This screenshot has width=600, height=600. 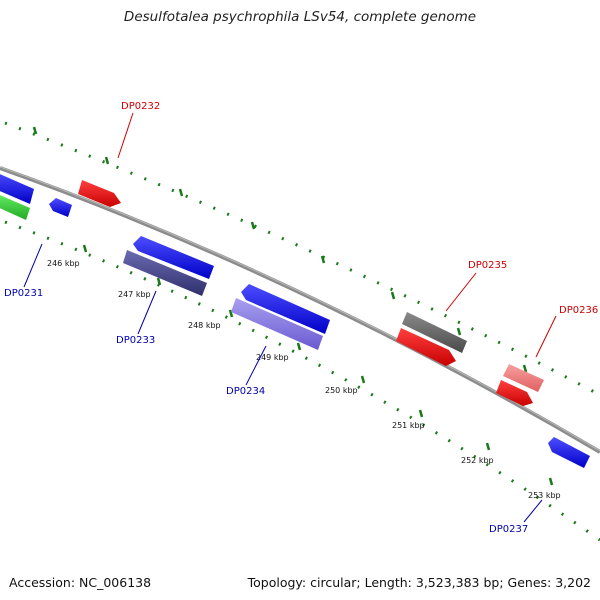 I want to click on gene-label-dp0236: DP0236, so click(x=578, y=310).